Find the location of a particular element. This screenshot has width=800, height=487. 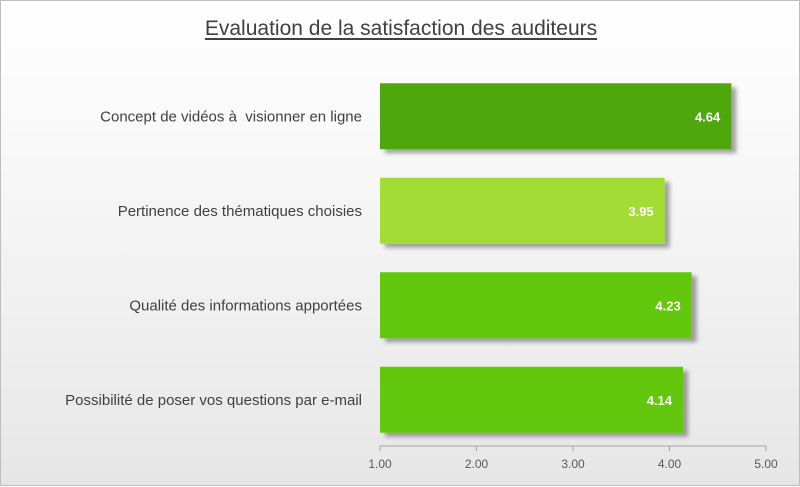

category-label: Concept de vidéos à visionner en ligne is located at coordinates (231, 116).